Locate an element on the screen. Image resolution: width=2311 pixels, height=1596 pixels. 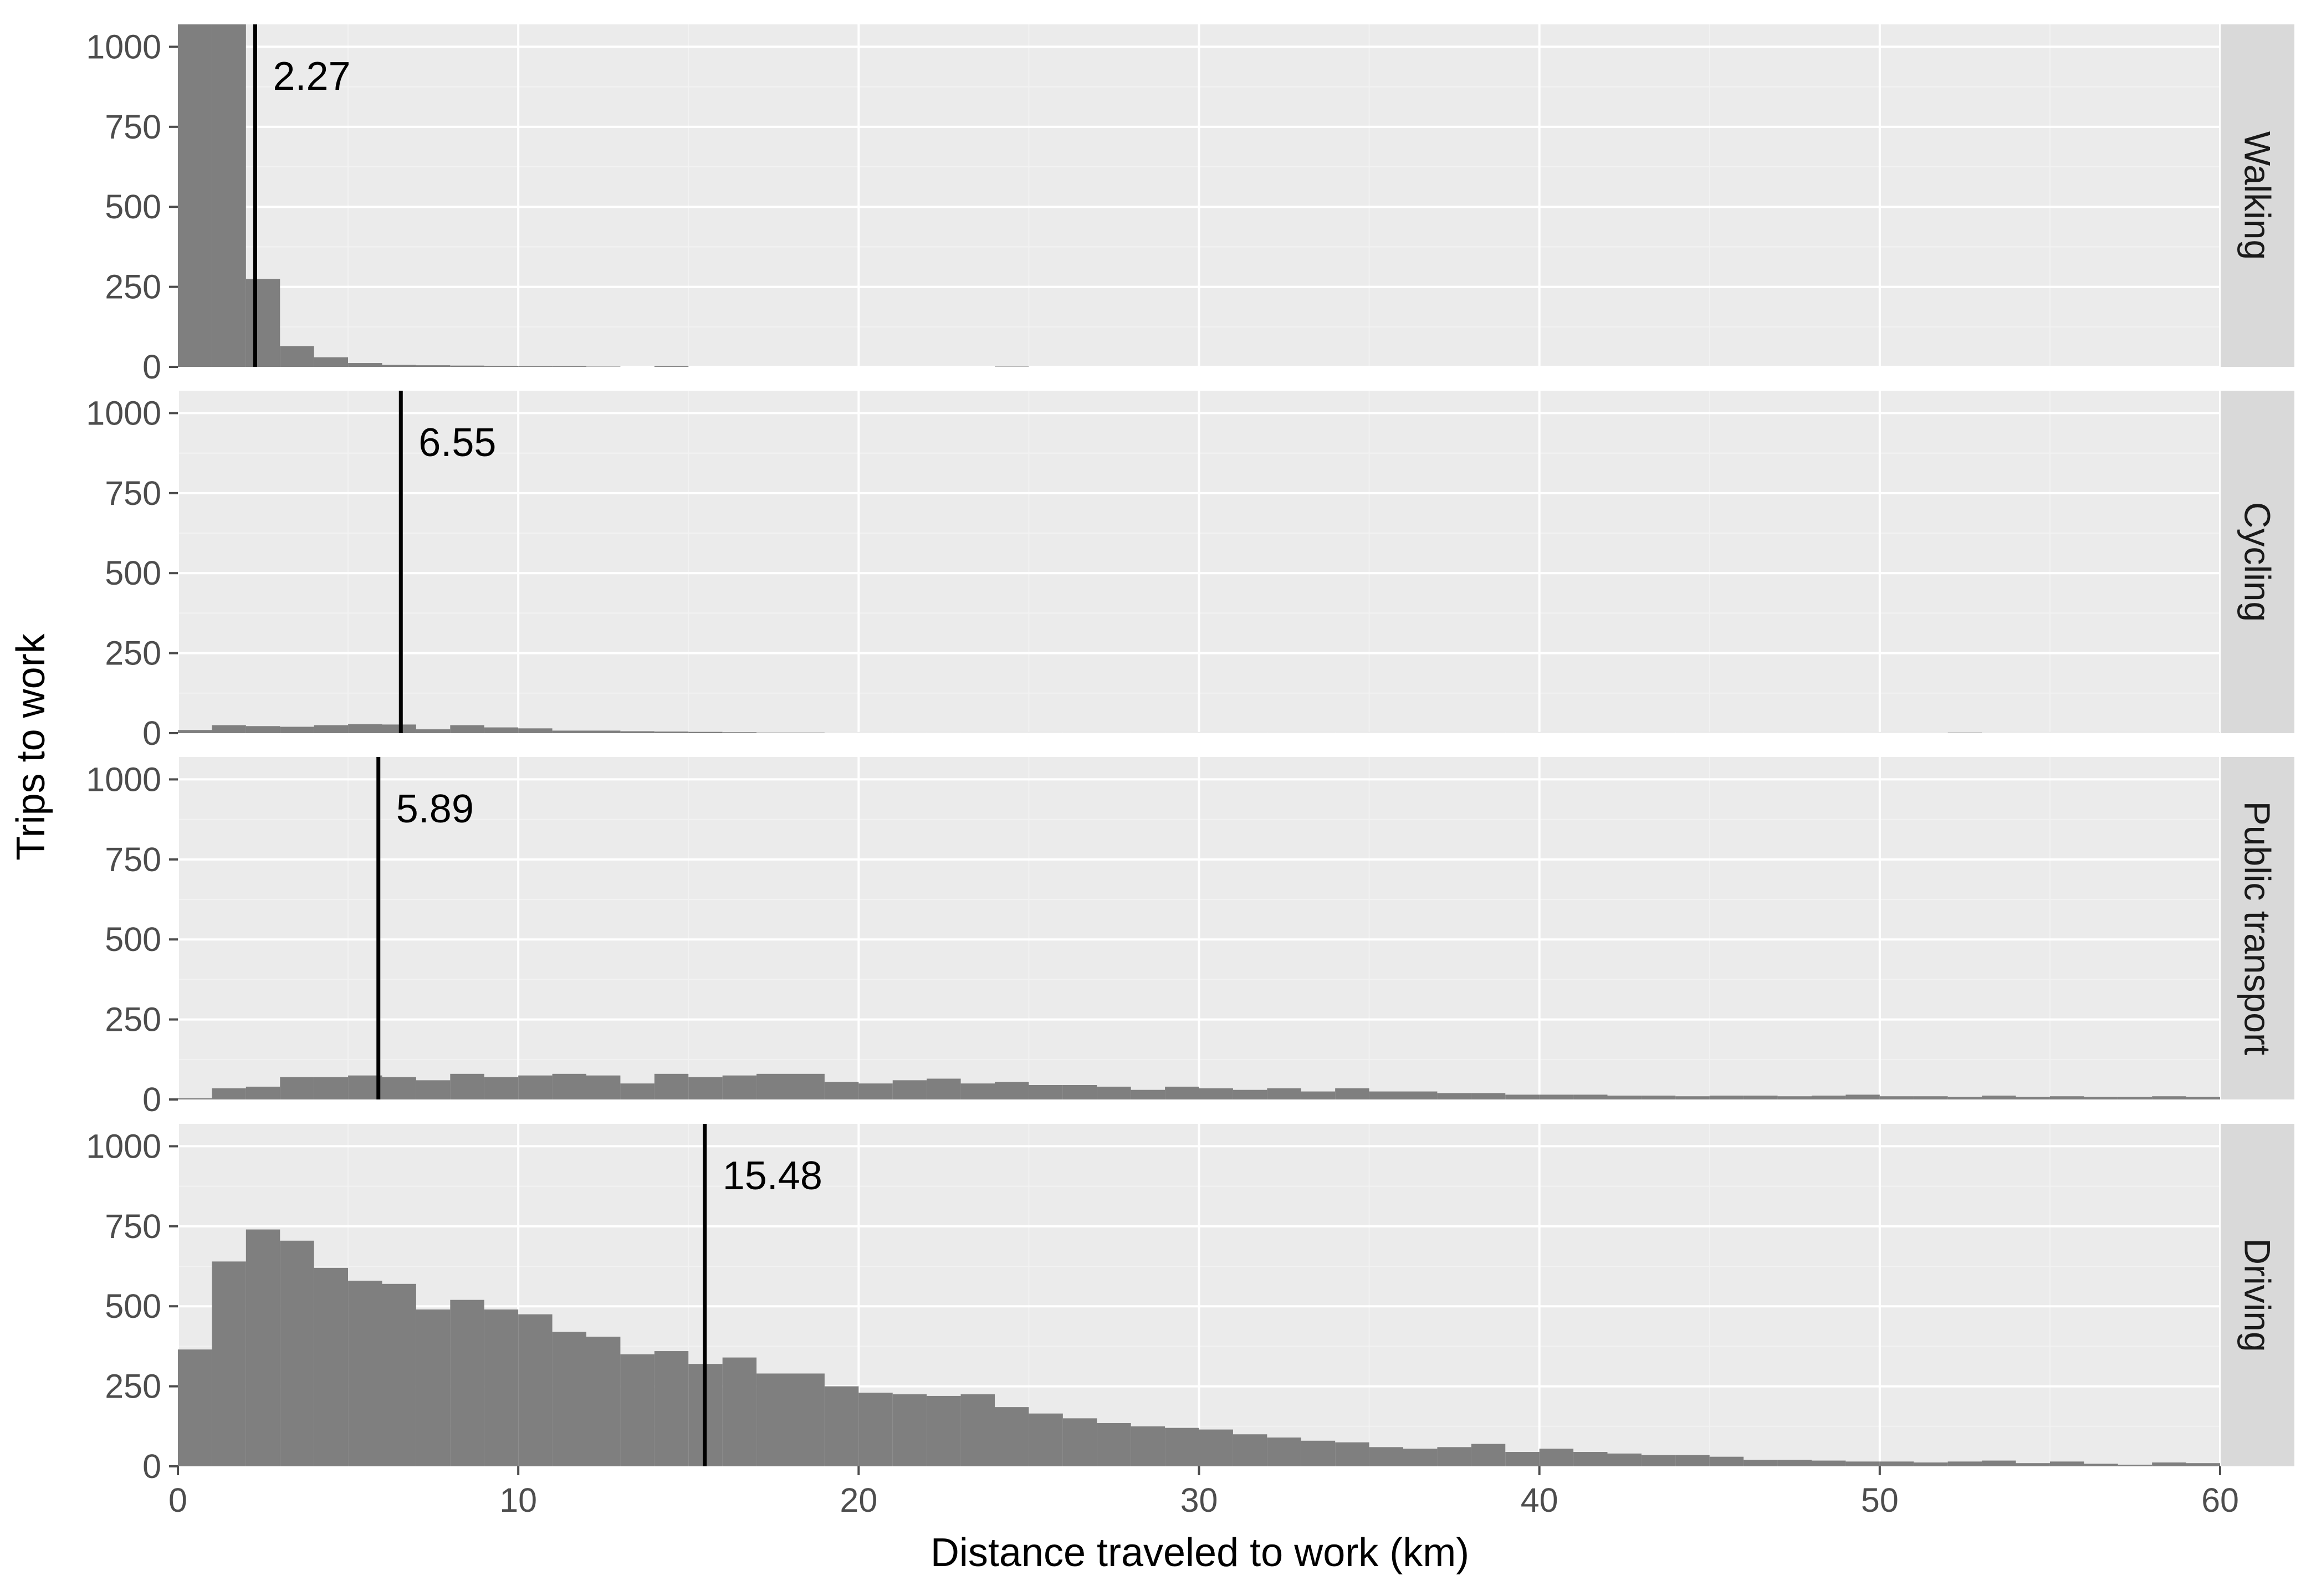
x-tick-label: 50 is located at coordinates (1880, 1500).